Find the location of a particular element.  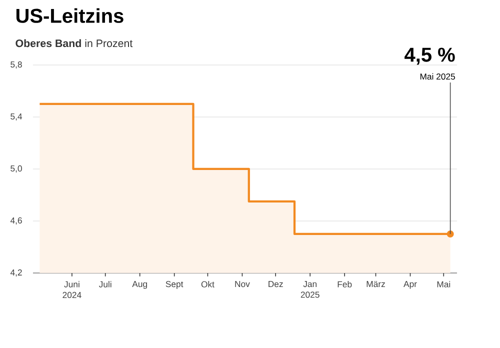

x-tick-label: Nov is located at coordinates (242, 284).